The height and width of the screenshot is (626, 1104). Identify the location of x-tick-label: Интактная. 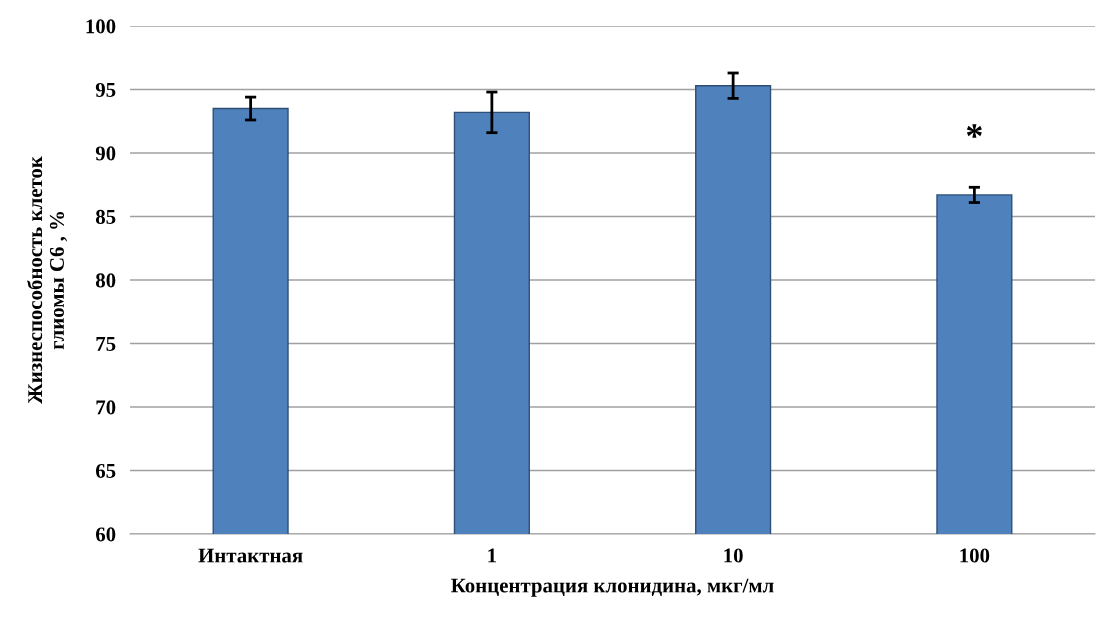
(250, 555).